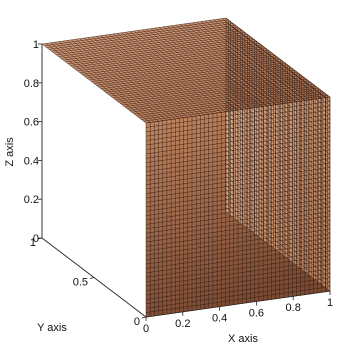 Image resolution: width=338 pixels, height=347 pixels. Describe the element at coordinates (293, 308) in the screenshot. I see `x-tick-label: 0.8` at that location.